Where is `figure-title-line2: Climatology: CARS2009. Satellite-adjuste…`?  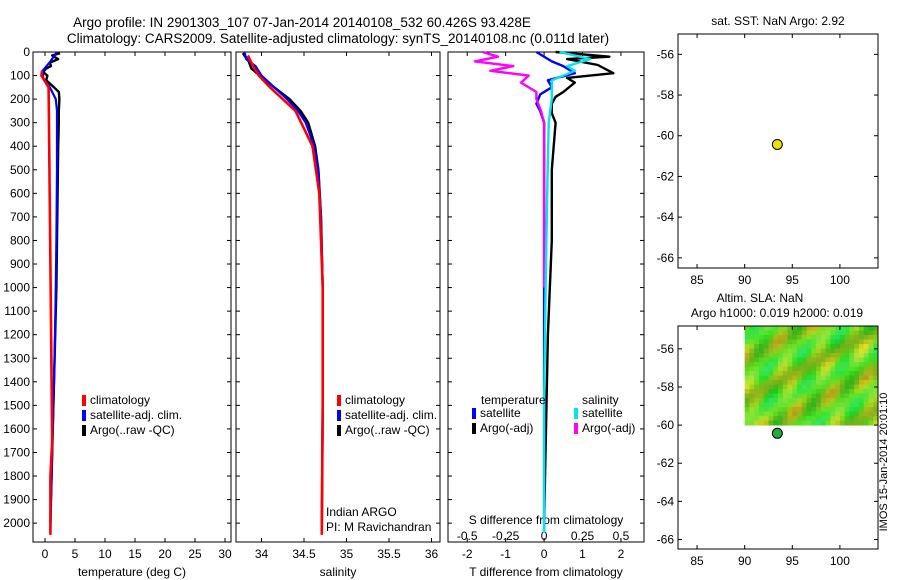
figure-title-line2: Climatology: CARS2009. Satellite-adjuste… is located at coordinates (338, 38).